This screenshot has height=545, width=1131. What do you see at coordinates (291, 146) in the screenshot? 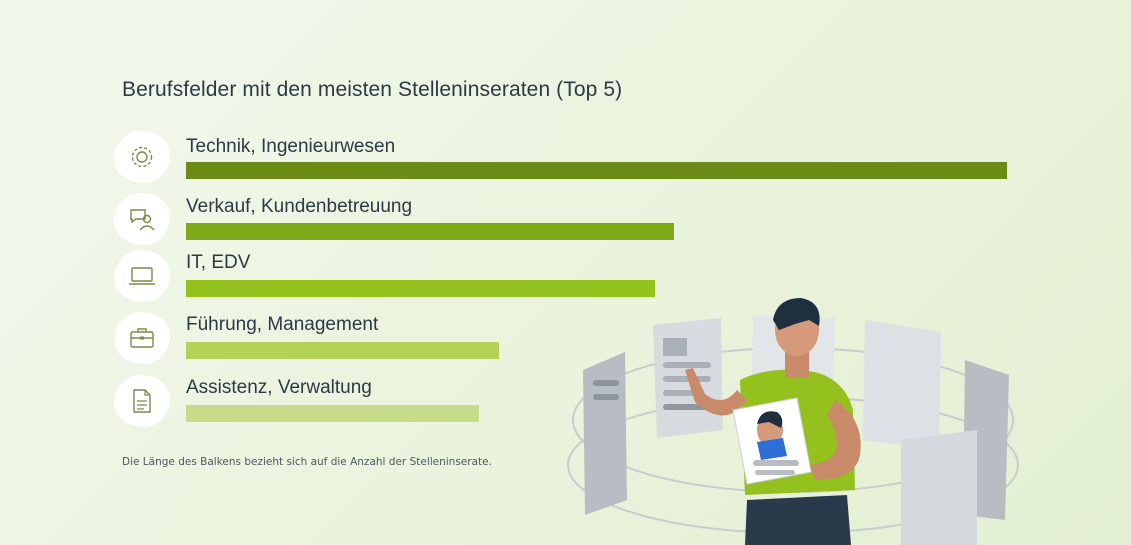
I see `category-label: Technik, Ingenieurwesen` at bounding box center [291, 146].